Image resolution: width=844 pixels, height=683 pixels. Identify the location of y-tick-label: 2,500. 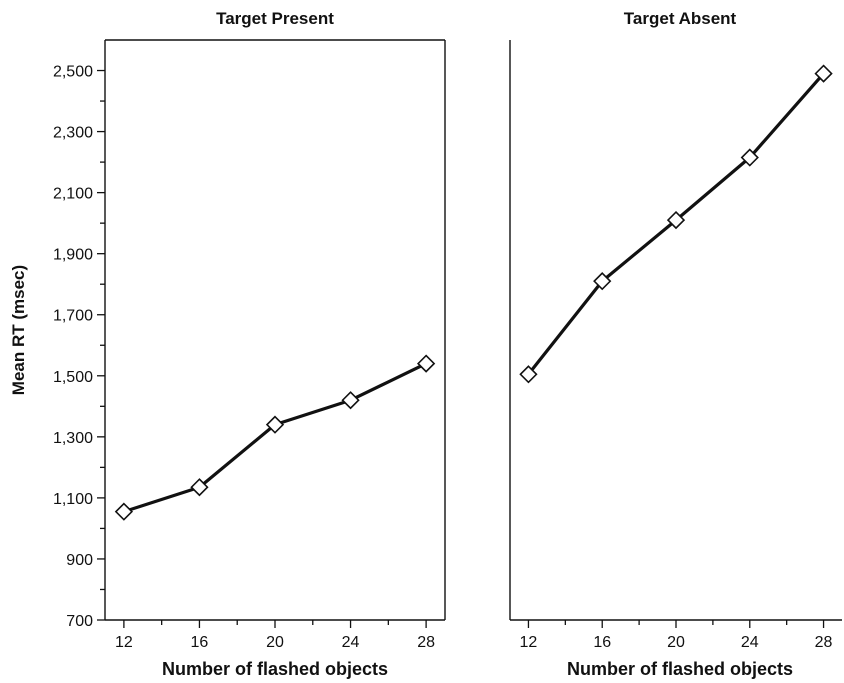
(73, 72).